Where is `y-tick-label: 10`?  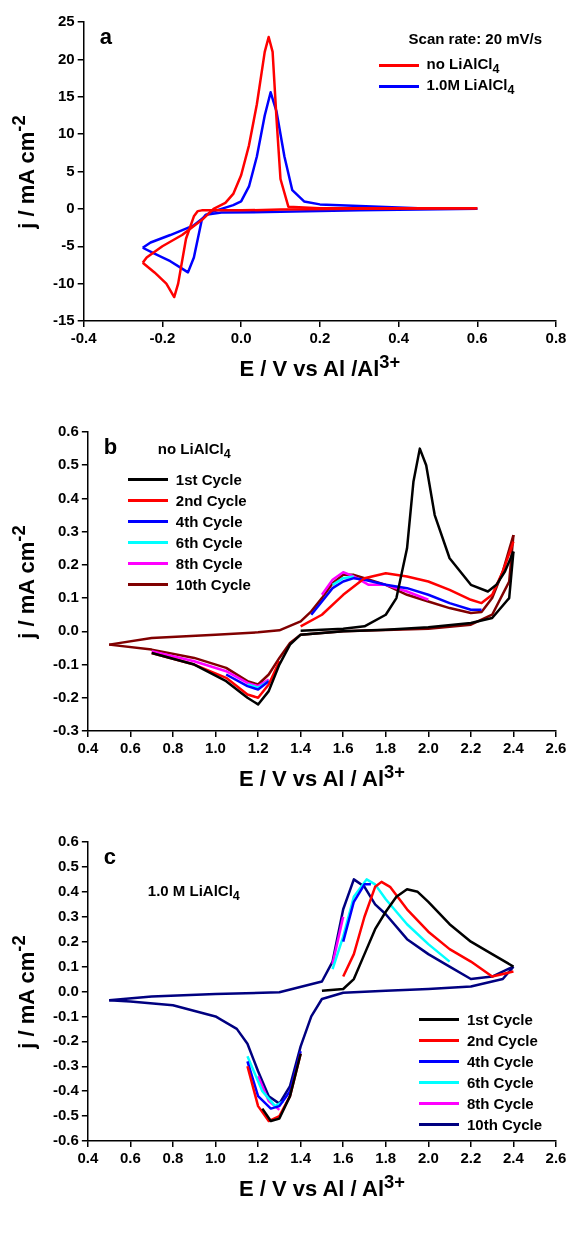 y-tick-label: 10 is located at coordinates (66, 133).